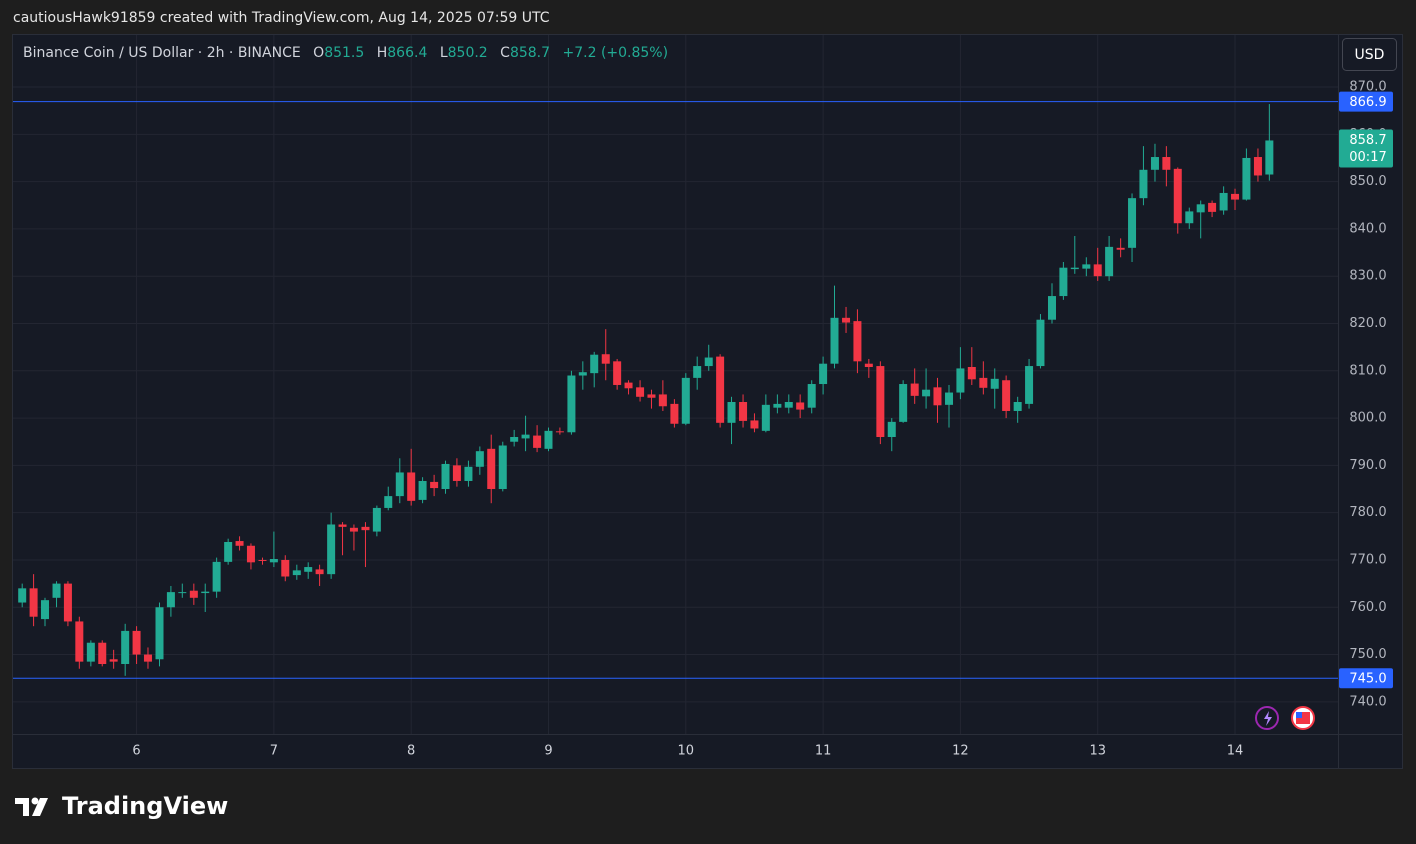 The image size is (1416, 844). What do you see at coordinates (22, 807) in the screenshot?
I see `logo-shape` at bounding box center [22, 807].